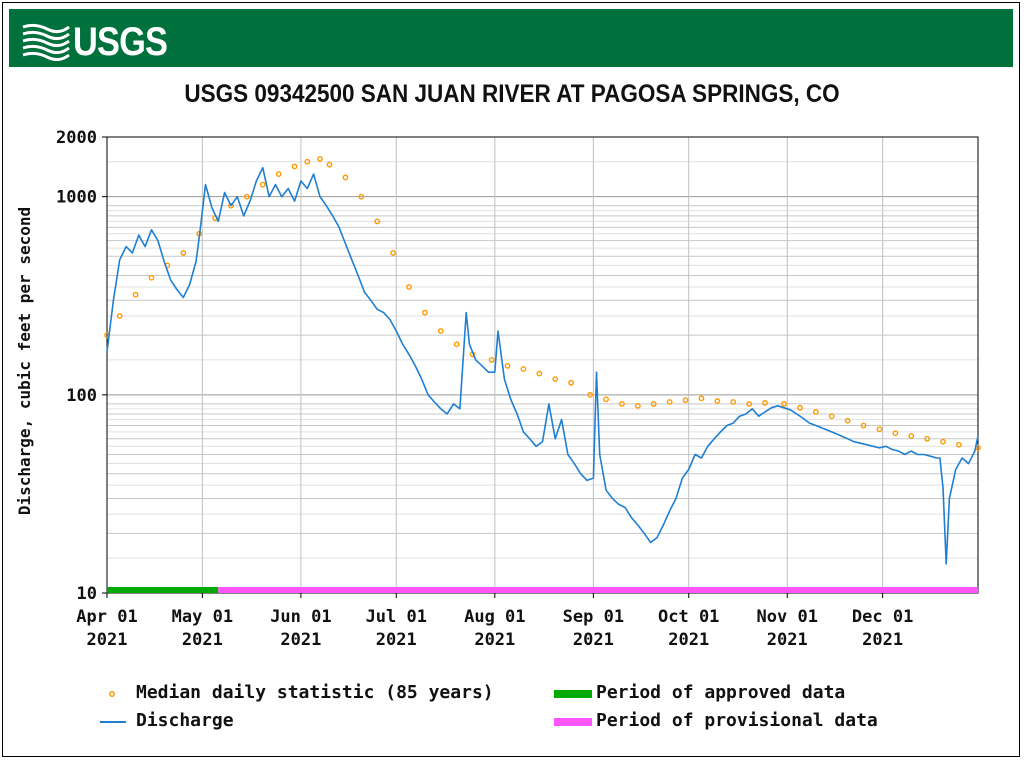 The image size is (1024, 761). I want to click on y-tick-label: 1000, so click(76, 198).